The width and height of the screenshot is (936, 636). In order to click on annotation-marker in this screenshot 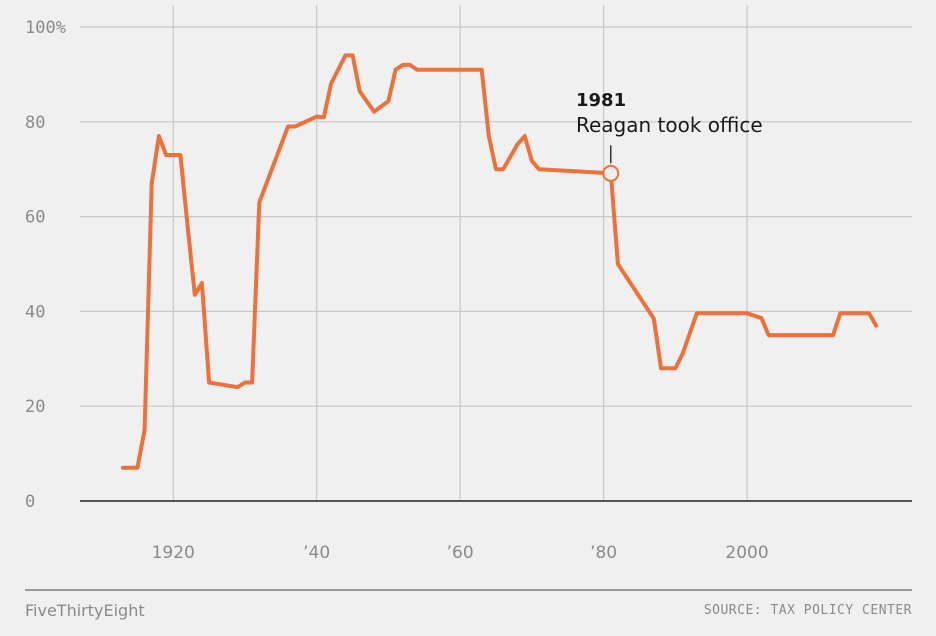, I will do `click(611, 173)`.